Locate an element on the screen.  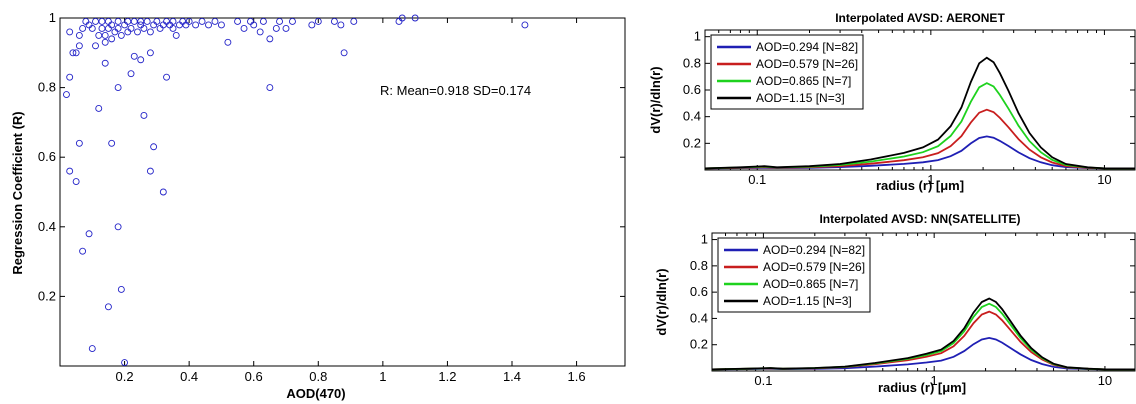
satellite-axes-frame is located at coordinates (923, 302).